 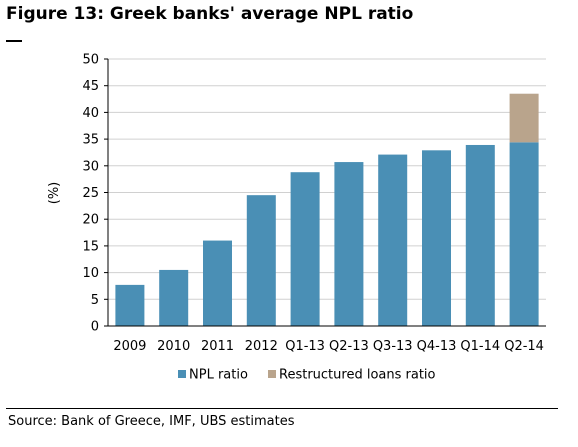 I want to click on title-rule, so click(x=14, y=41).